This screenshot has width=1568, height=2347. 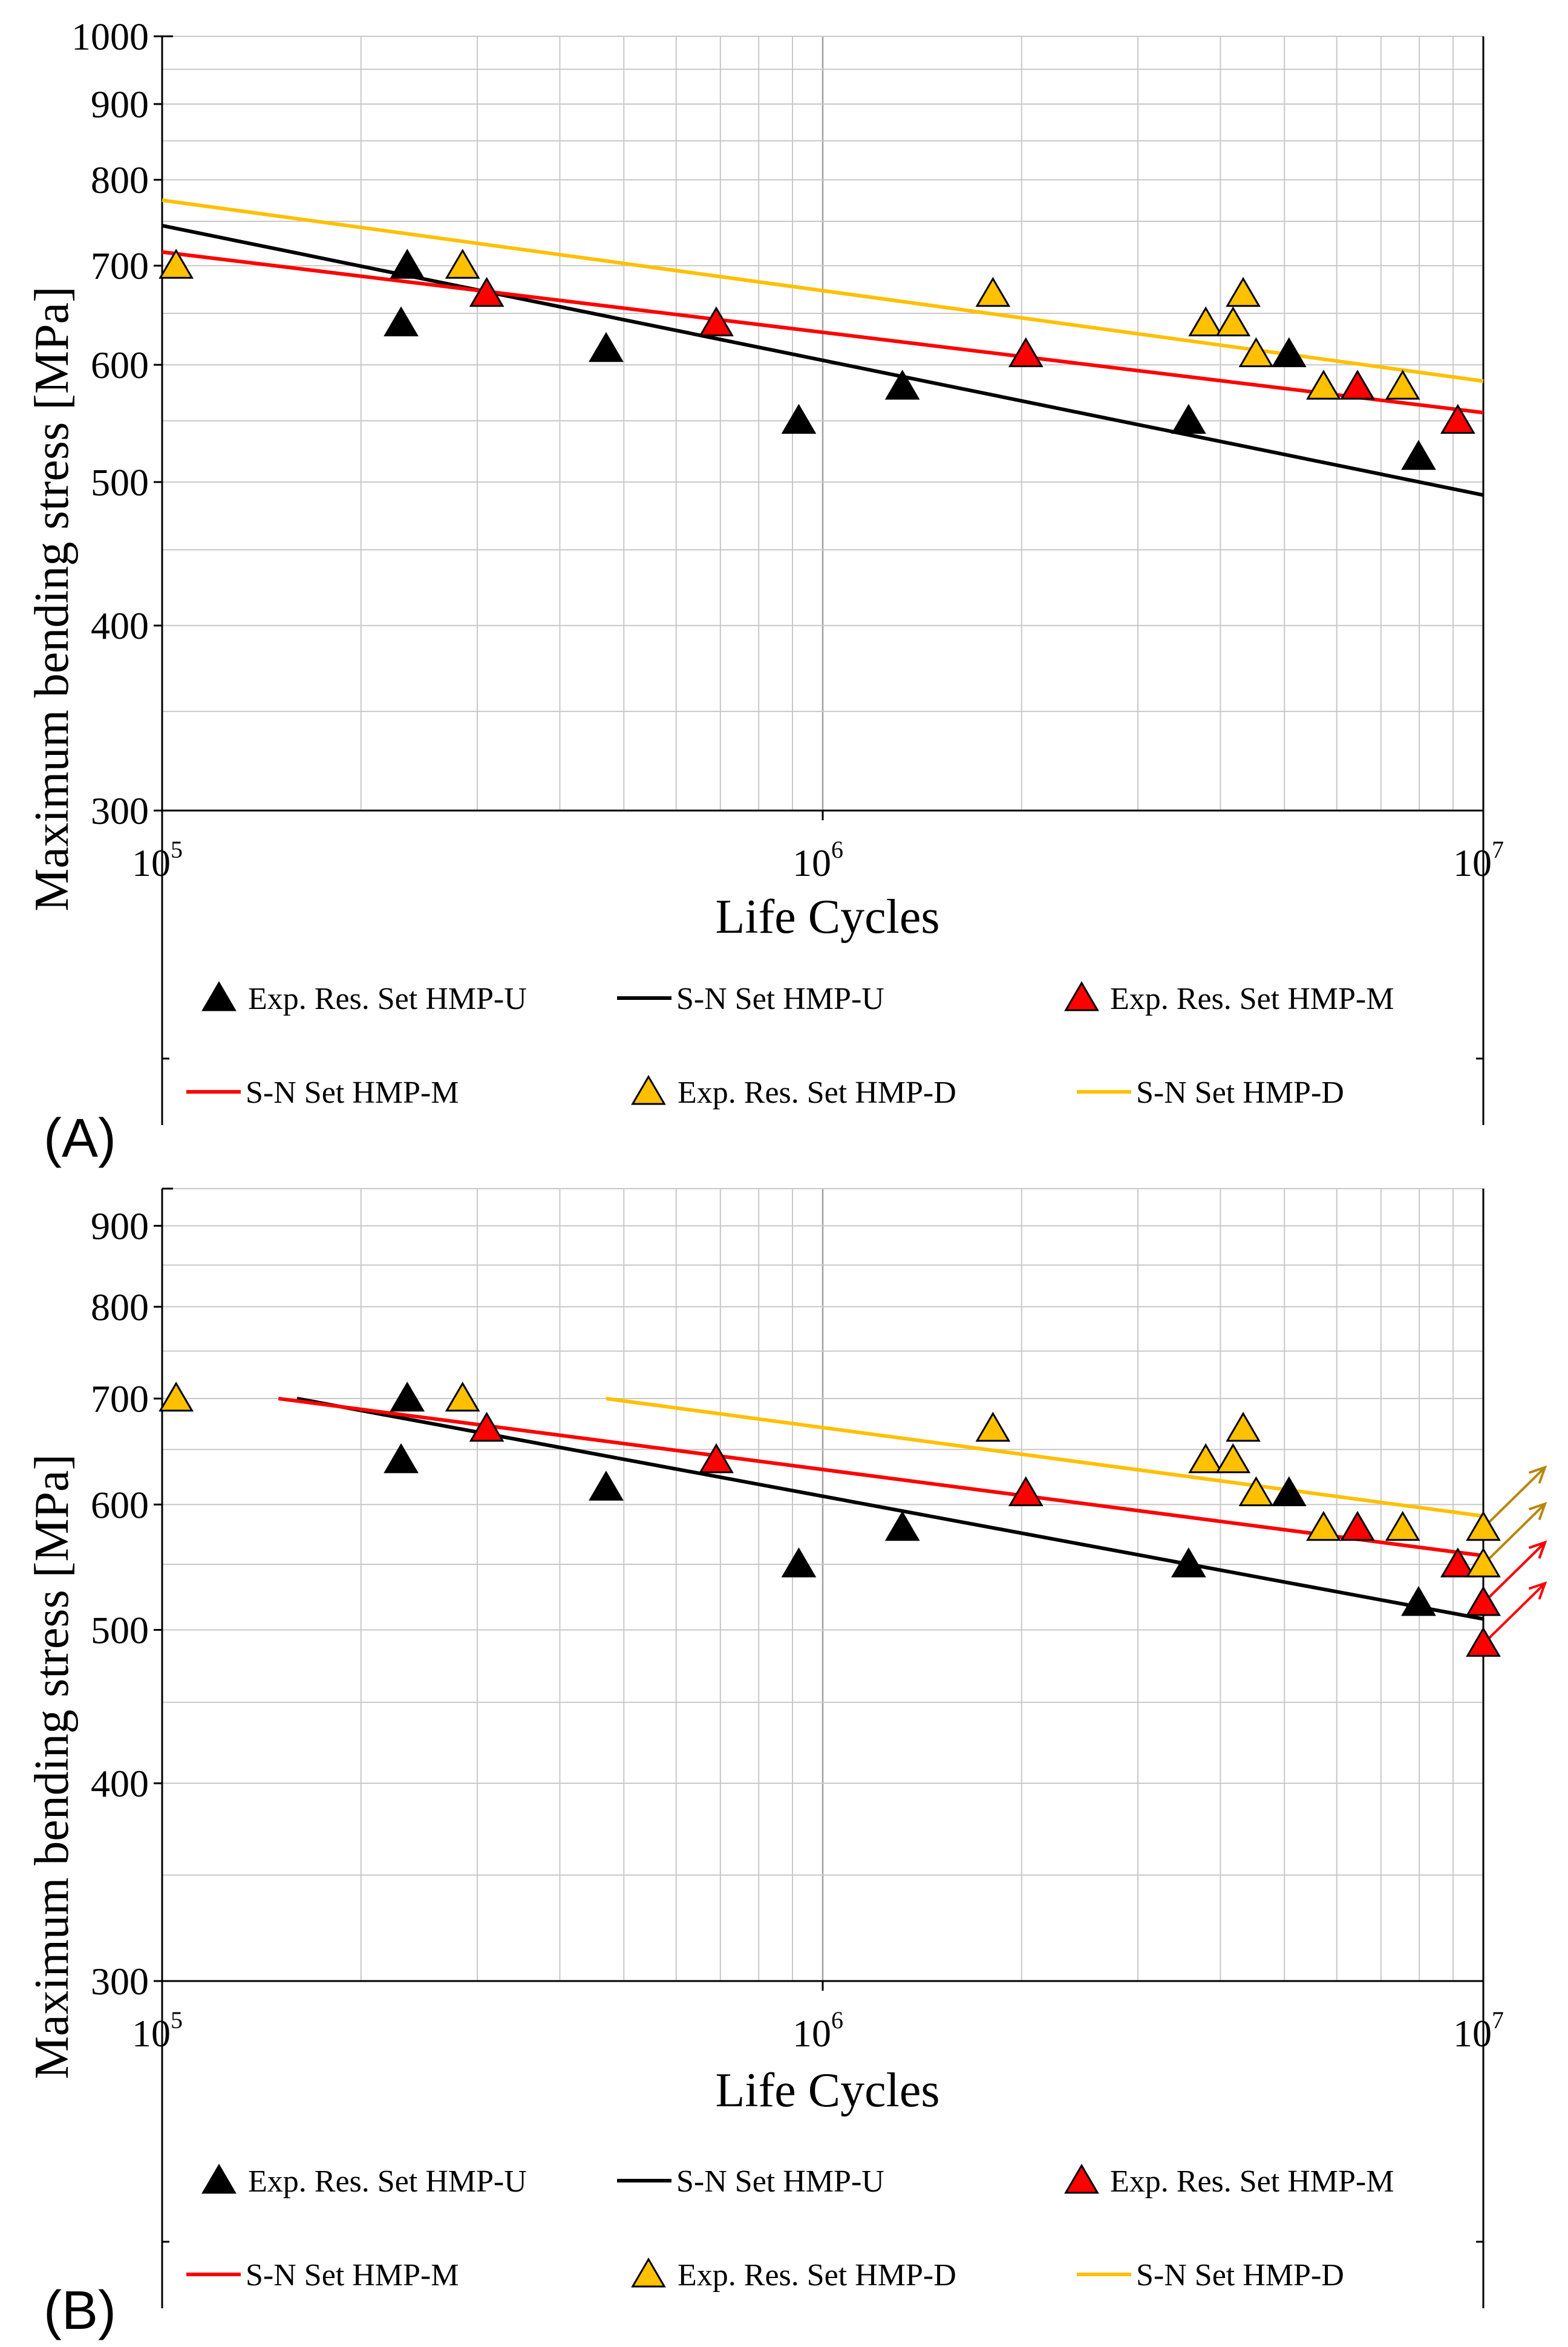 I want to click on legend-item-s-n-set-hmp-u: S-N Set HMP-U, so click(x=750, y=2181).